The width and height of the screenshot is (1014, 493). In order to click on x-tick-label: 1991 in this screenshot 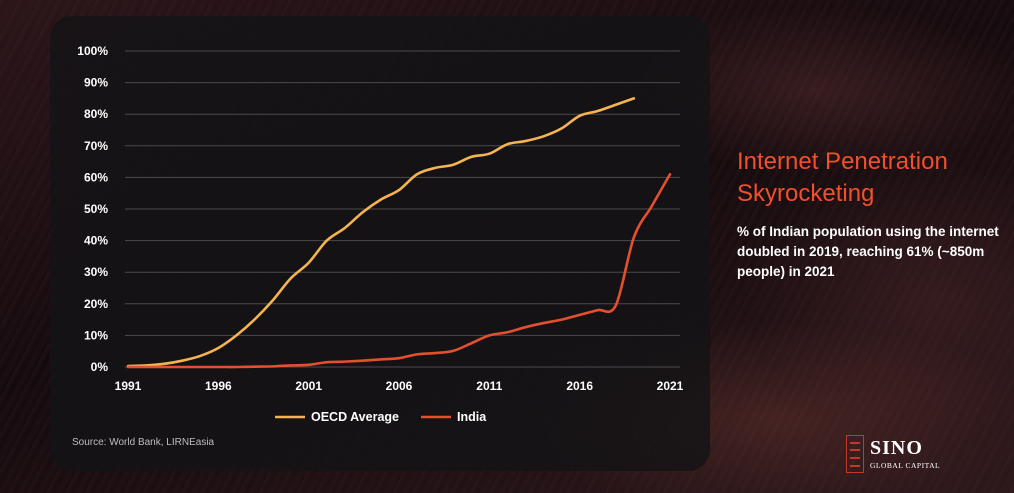, I will do `click(128, 386)`.